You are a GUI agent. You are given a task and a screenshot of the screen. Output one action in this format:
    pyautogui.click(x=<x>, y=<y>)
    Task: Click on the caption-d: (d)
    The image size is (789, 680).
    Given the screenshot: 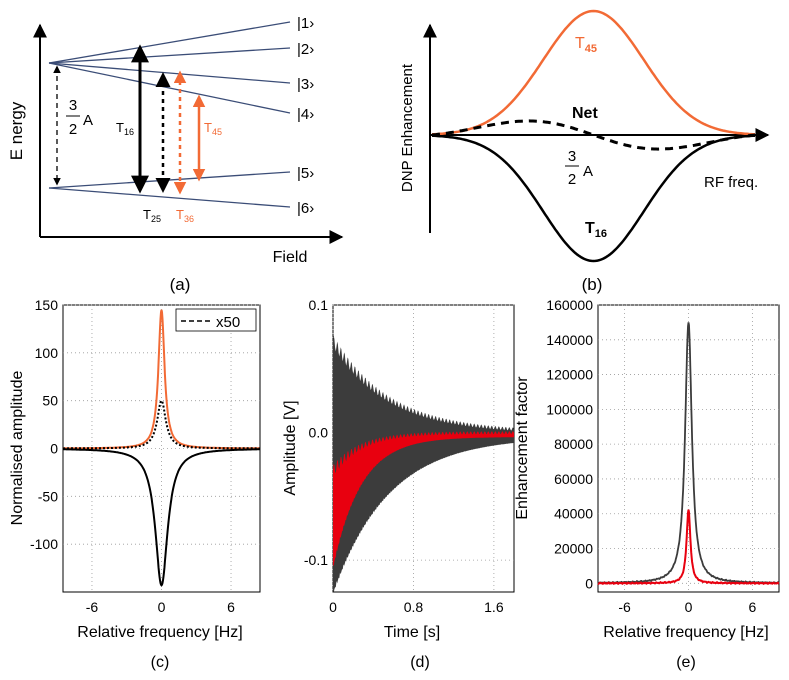 What is the action you would take?
    pyautogui.click(x=420, y=662)
    